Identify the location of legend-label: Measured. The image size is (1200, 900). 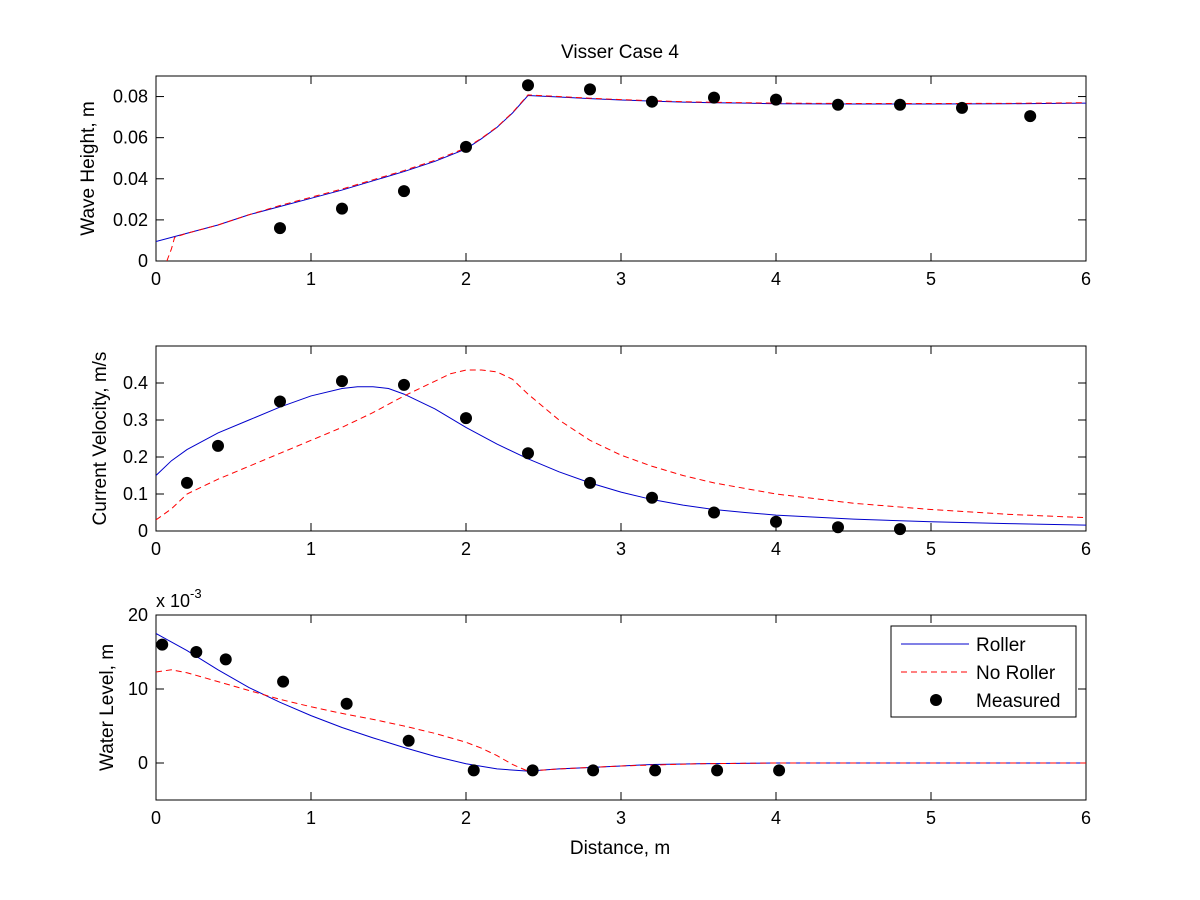
(1018, 701).